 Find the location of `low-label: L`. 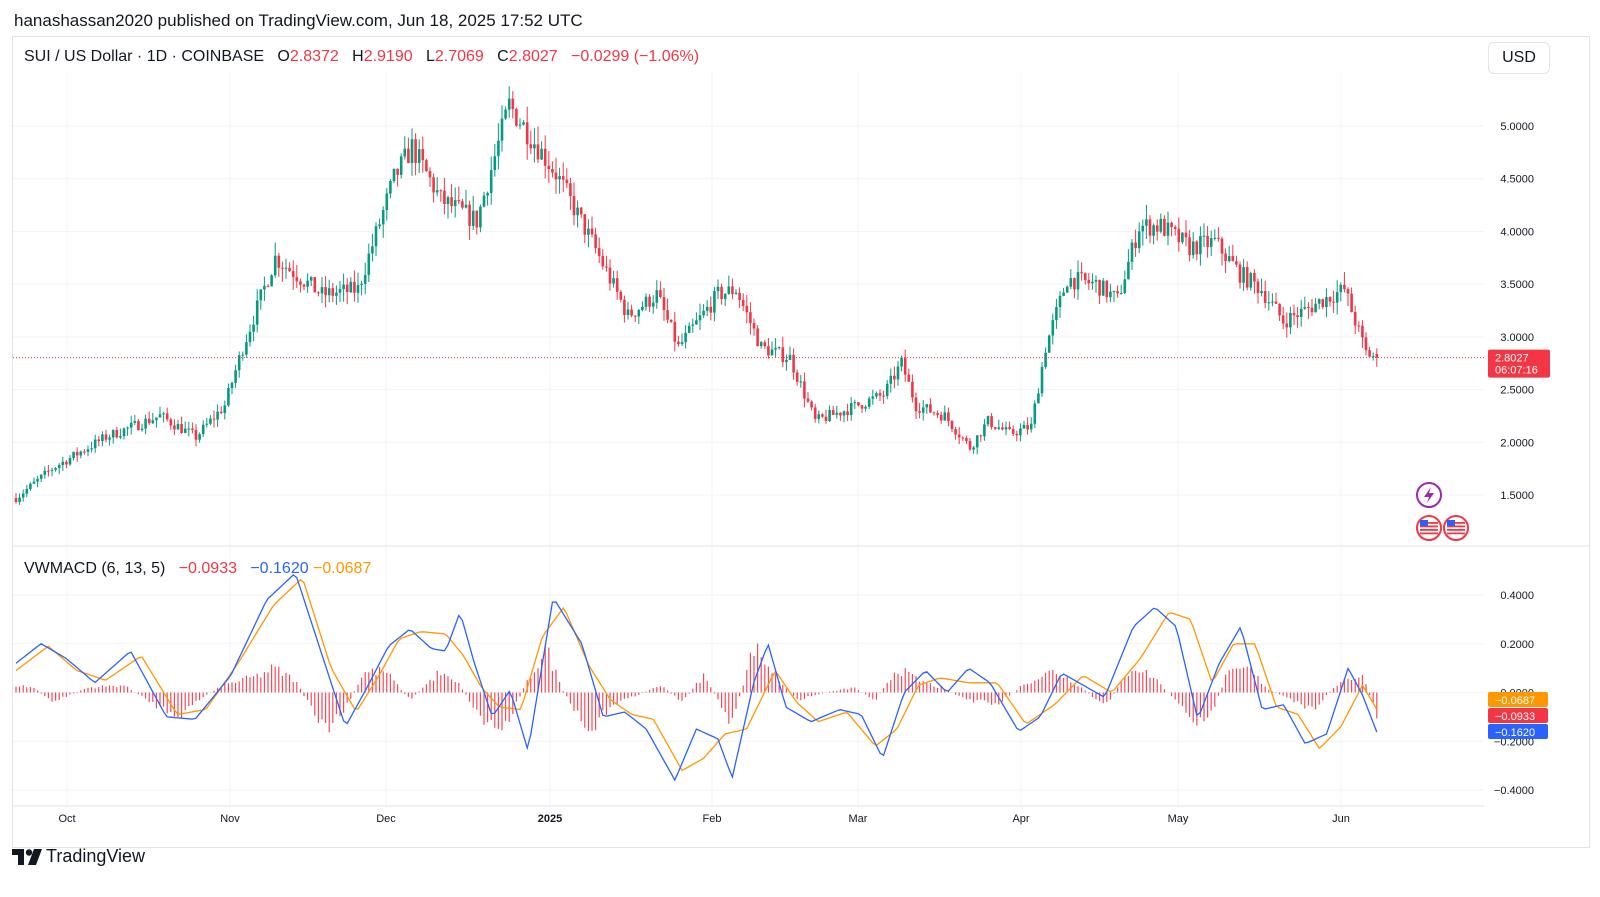

low-label: L is located at coordinates (430, 56).